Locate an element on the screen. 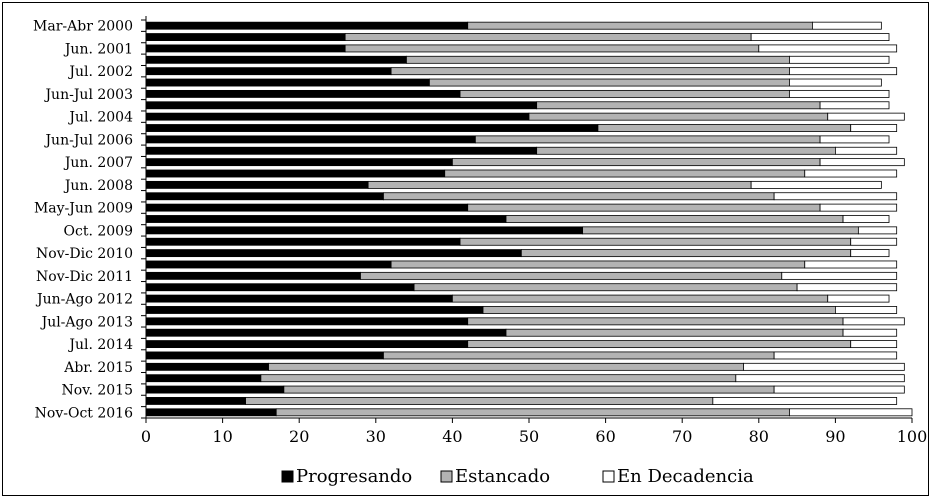  category-label: Jun. 2008 is located at coordinates (98, 186).